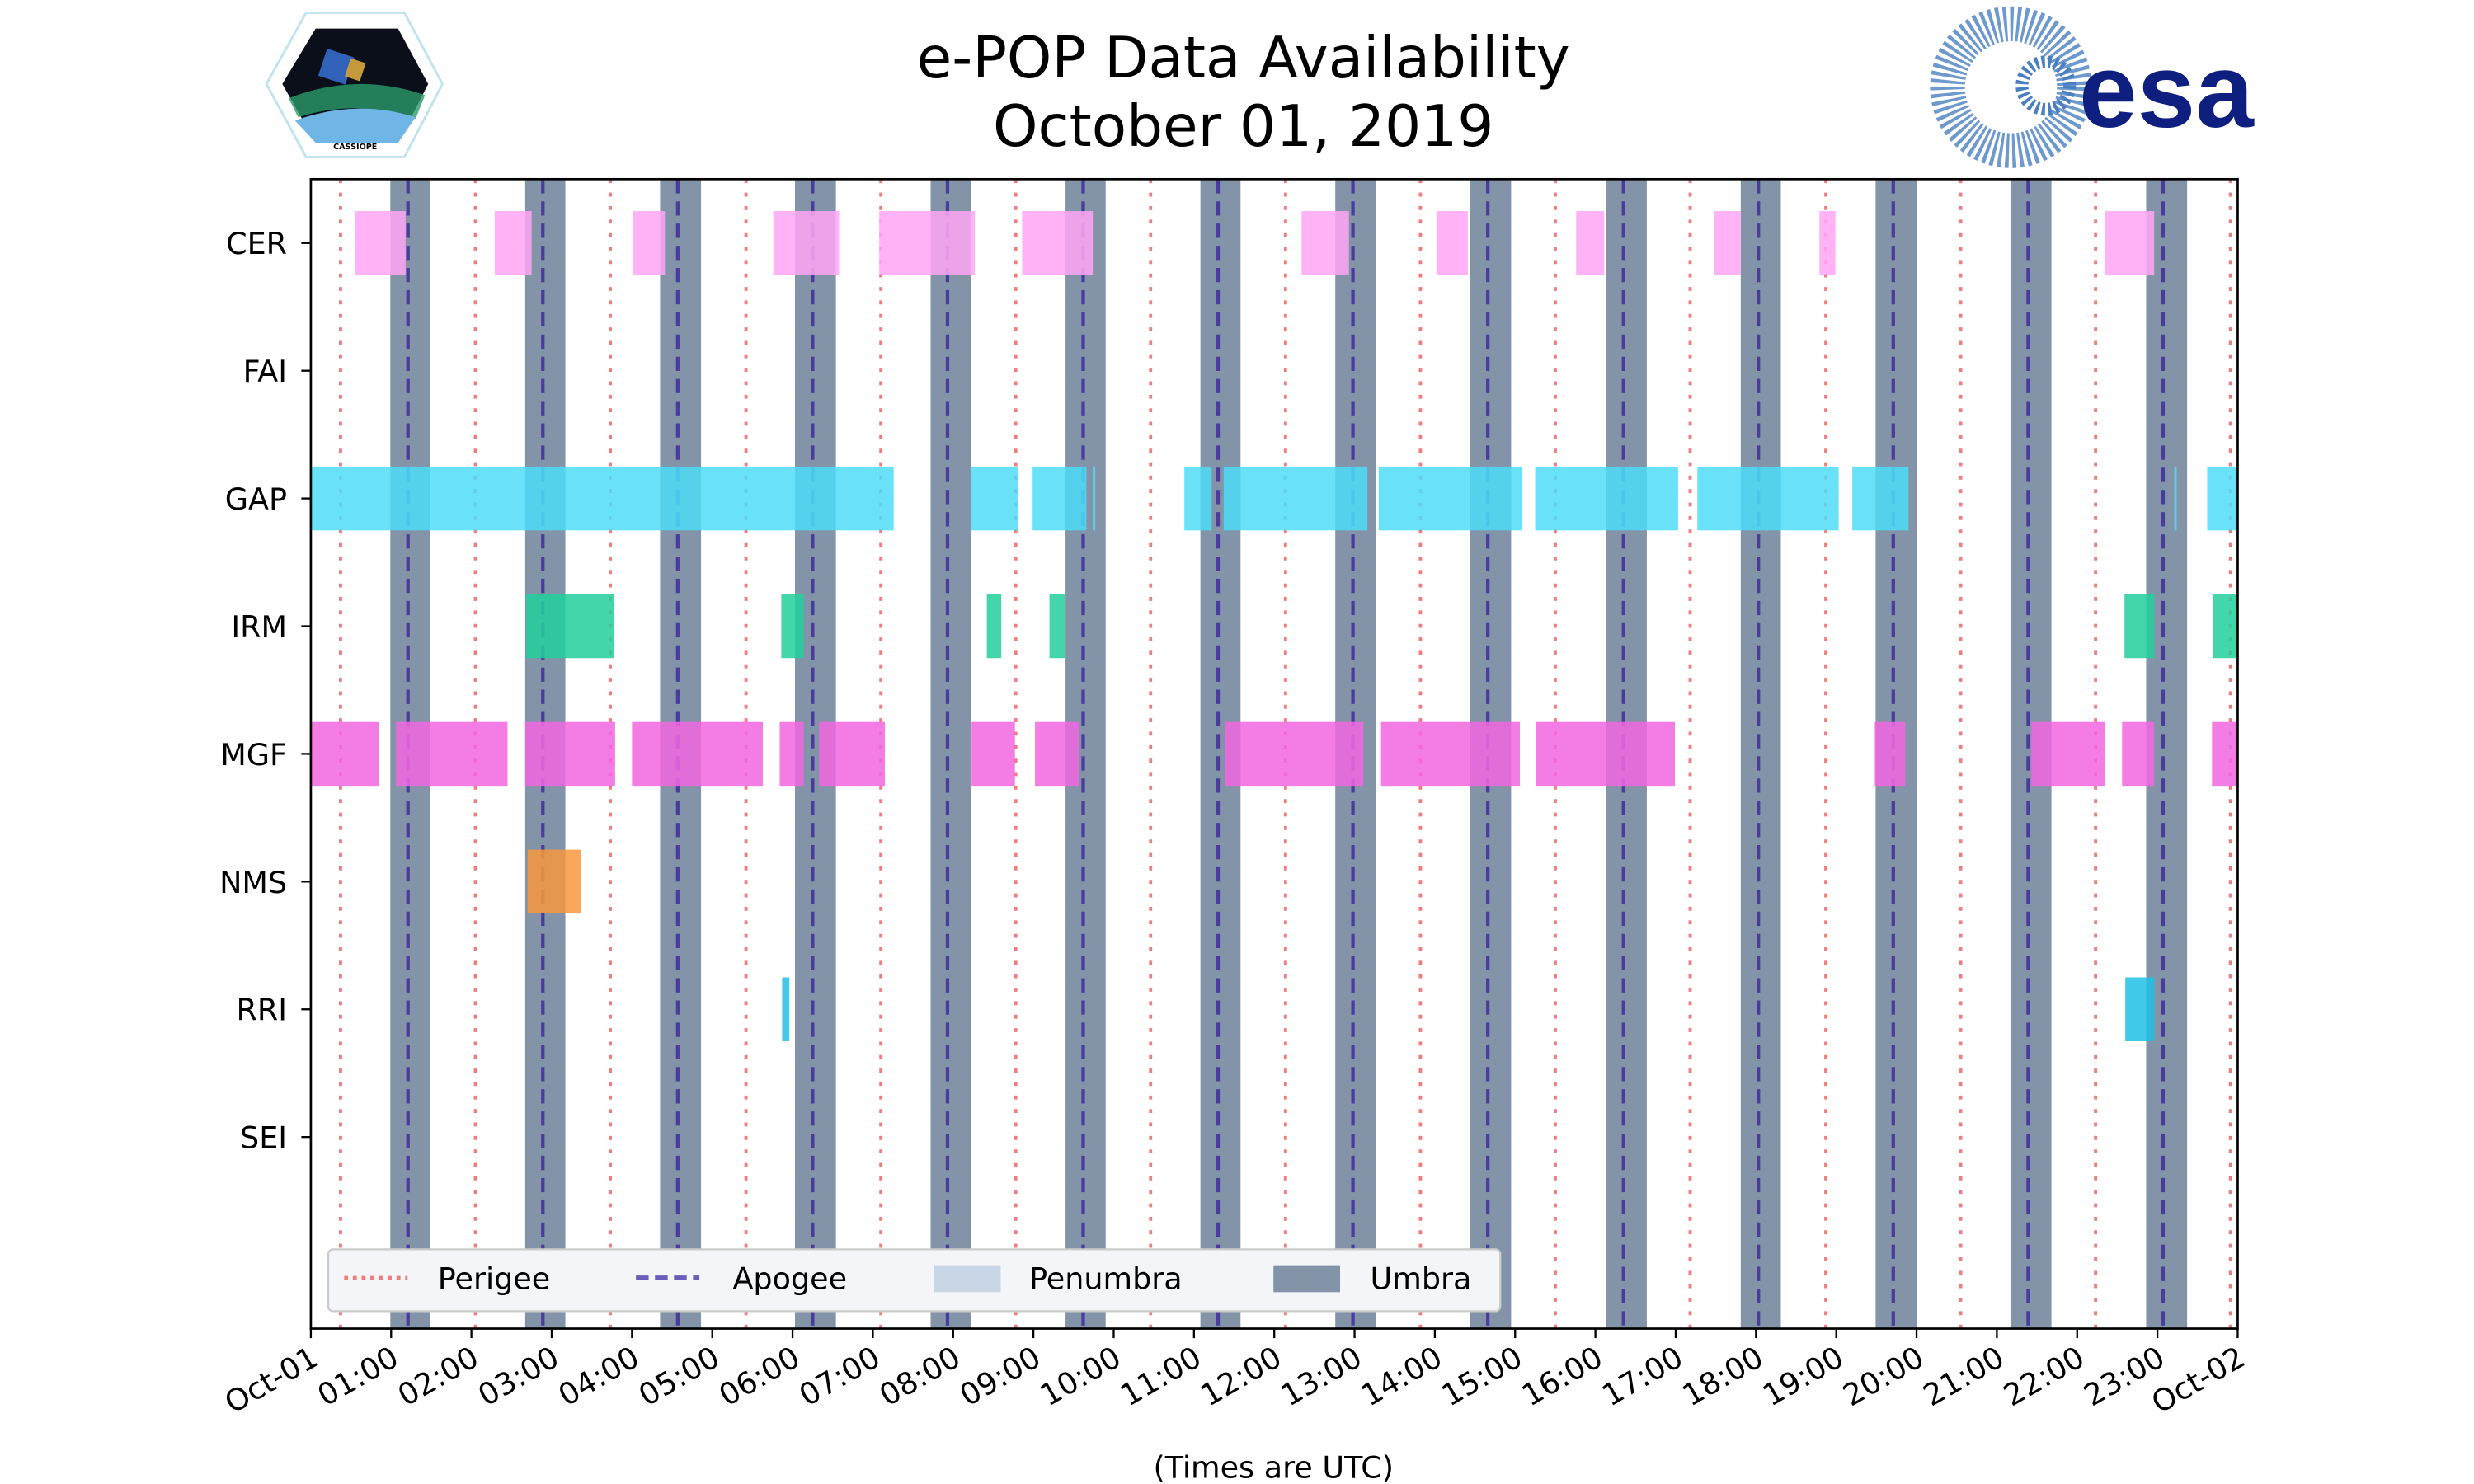  I want to click on y-tick-label: SEI, so click(263, 1138).